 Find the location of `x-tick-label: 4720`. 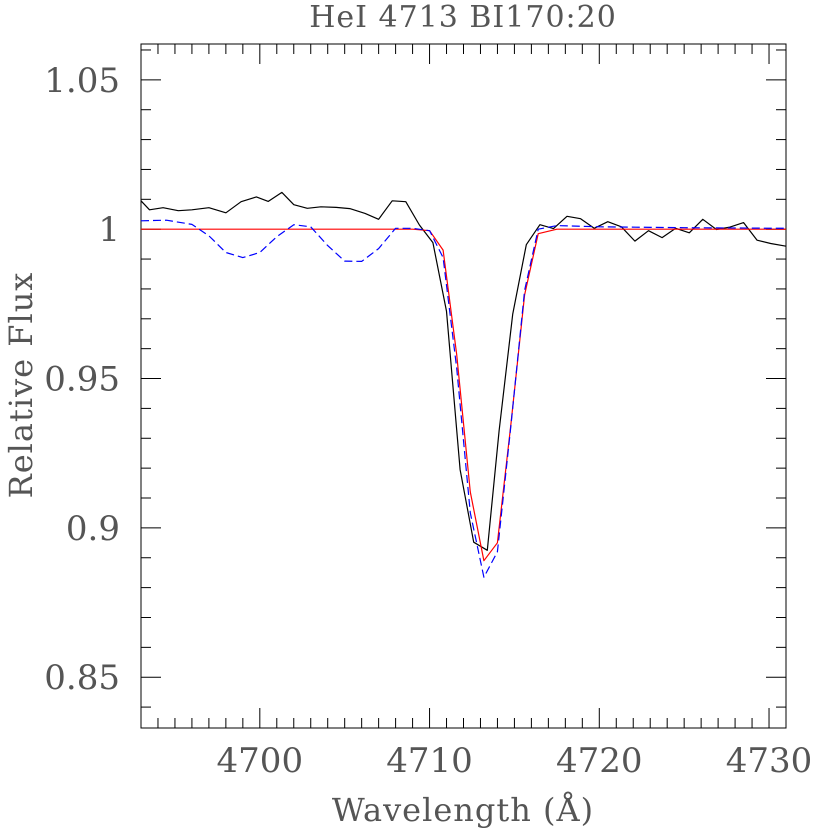

x-tick-label: 4720 is located at coordinates (599, 761).